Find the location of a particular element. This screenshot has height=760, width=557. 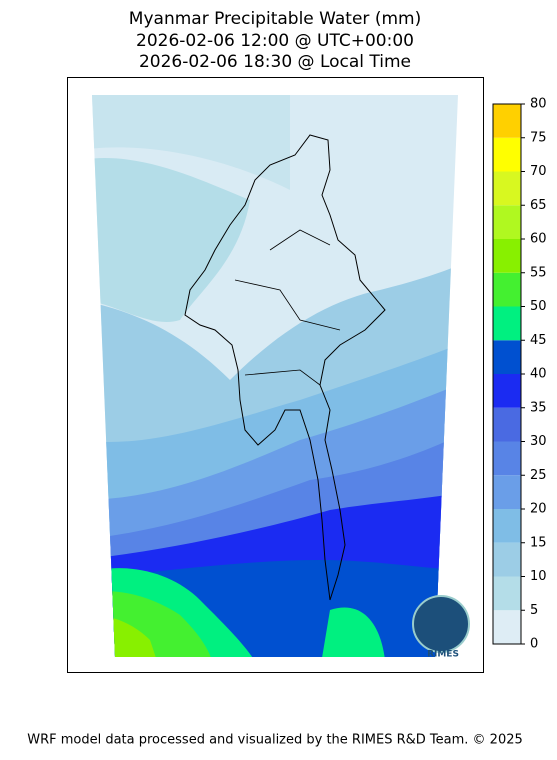

colorbar-tick-label: 40 is located at coordinates (538, 374).